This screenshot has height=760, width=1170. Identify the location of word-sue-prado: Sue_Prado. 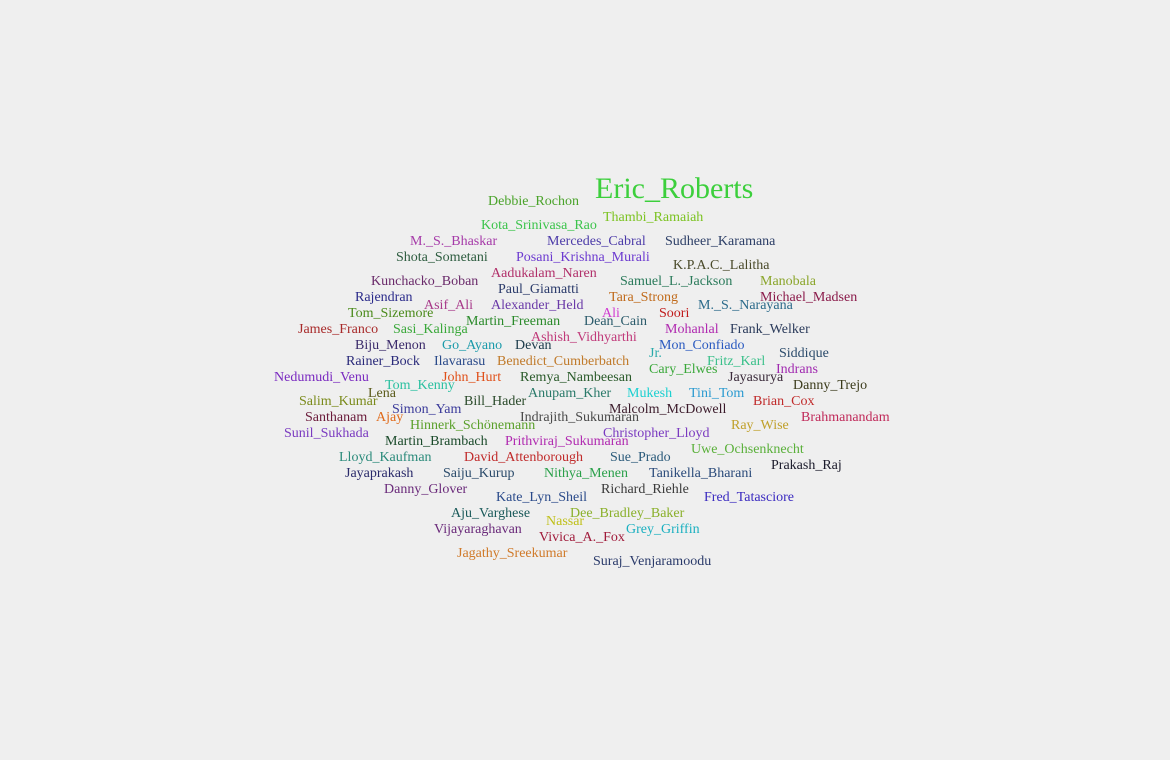
(640, 457).